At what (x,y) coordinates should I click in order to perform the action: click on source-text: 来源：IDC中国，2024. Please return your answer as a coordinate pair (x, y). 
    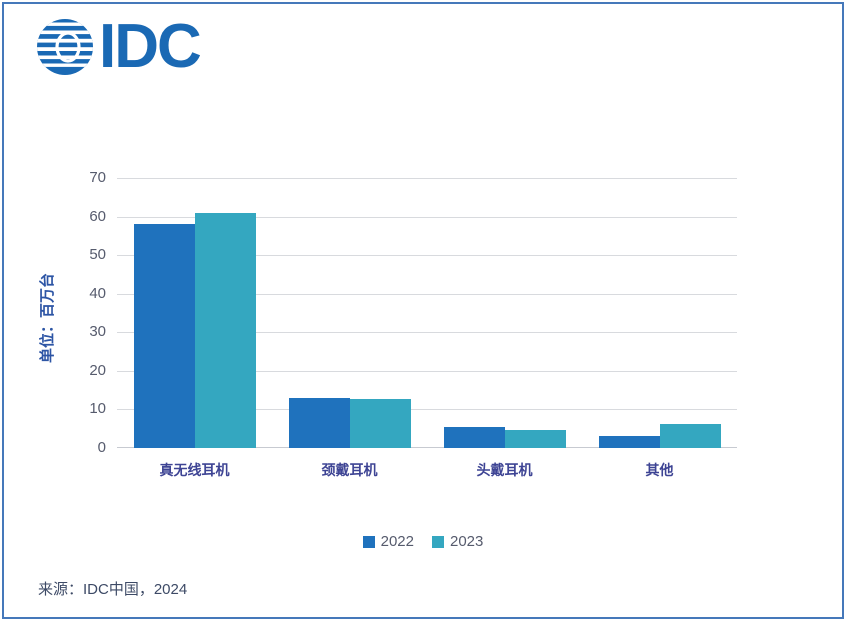
    Looking at the image, I should click on (113, 589).